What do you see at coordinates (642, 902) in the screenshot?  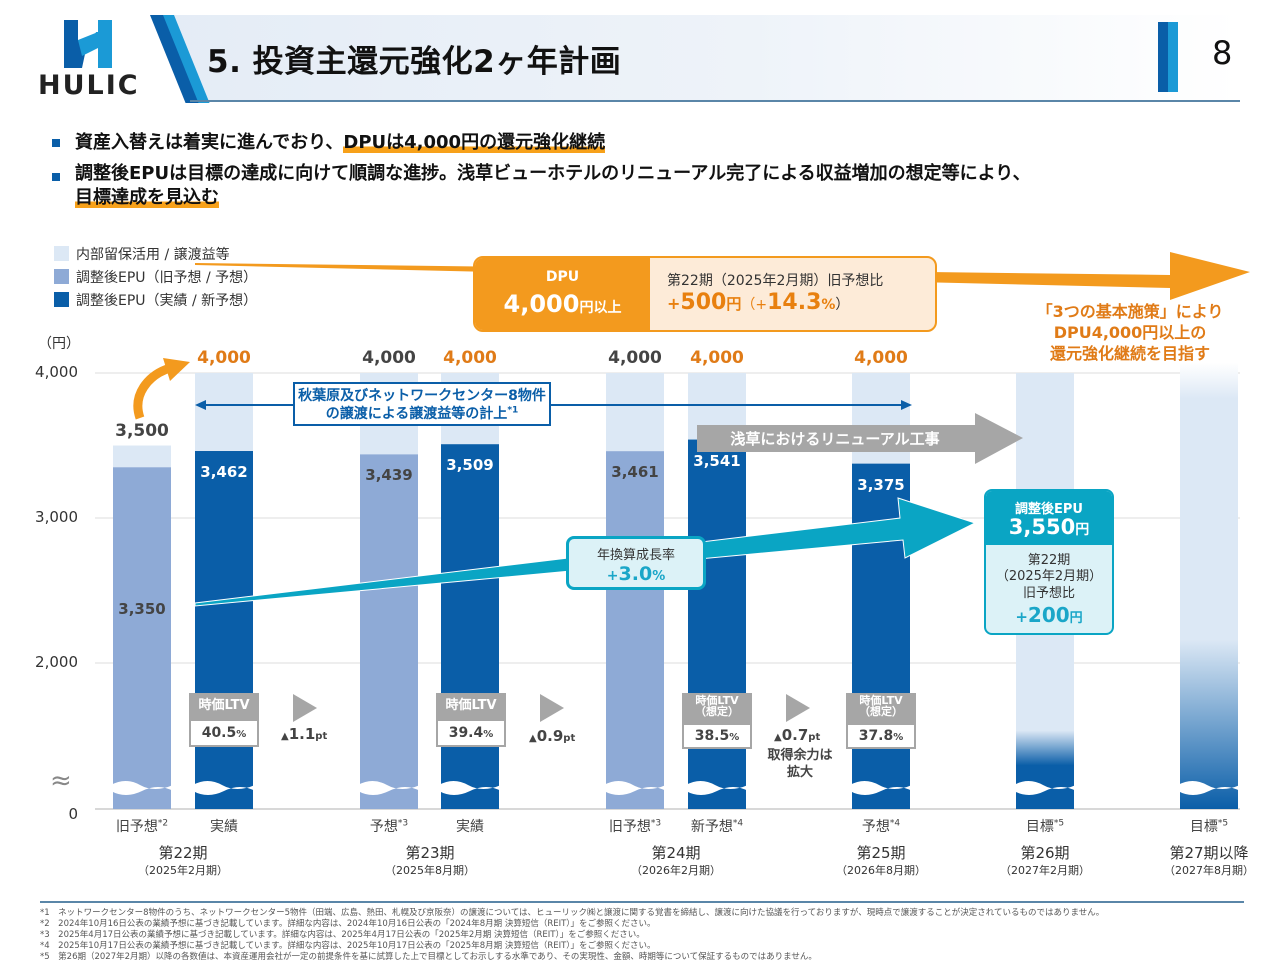 I see `footnote-divider` at bounding box center [642, 902].